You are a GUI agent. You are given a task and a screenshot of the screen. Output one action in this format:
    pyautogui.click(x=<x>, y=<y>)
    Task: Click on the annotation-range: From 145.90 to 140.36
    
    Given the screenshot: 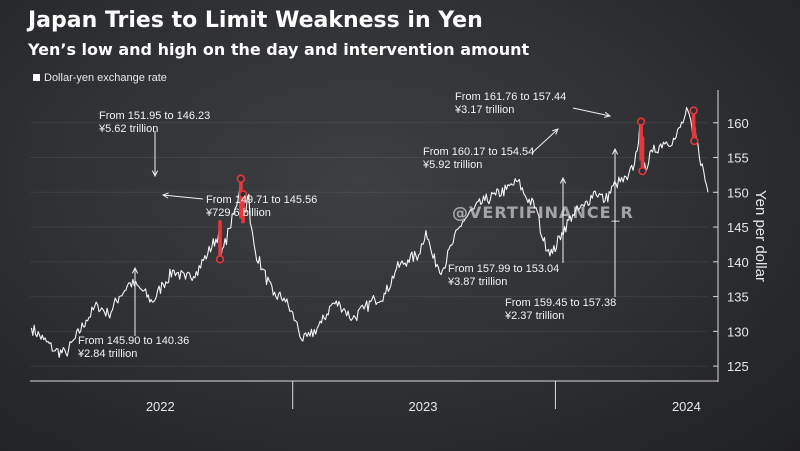 What is the action you would take?
    pyautogui.click(x=133, y=341)
    